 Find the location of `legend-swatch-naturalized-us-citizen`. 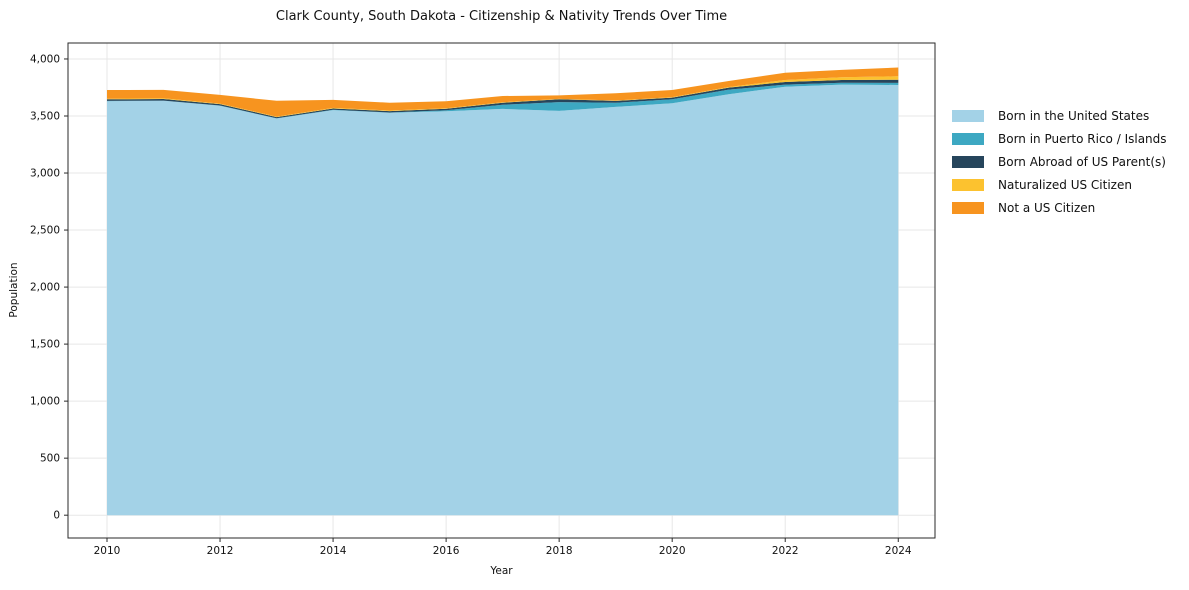

legend-swatch-naturalized-us-citizen is located at coordinates (968, 184).